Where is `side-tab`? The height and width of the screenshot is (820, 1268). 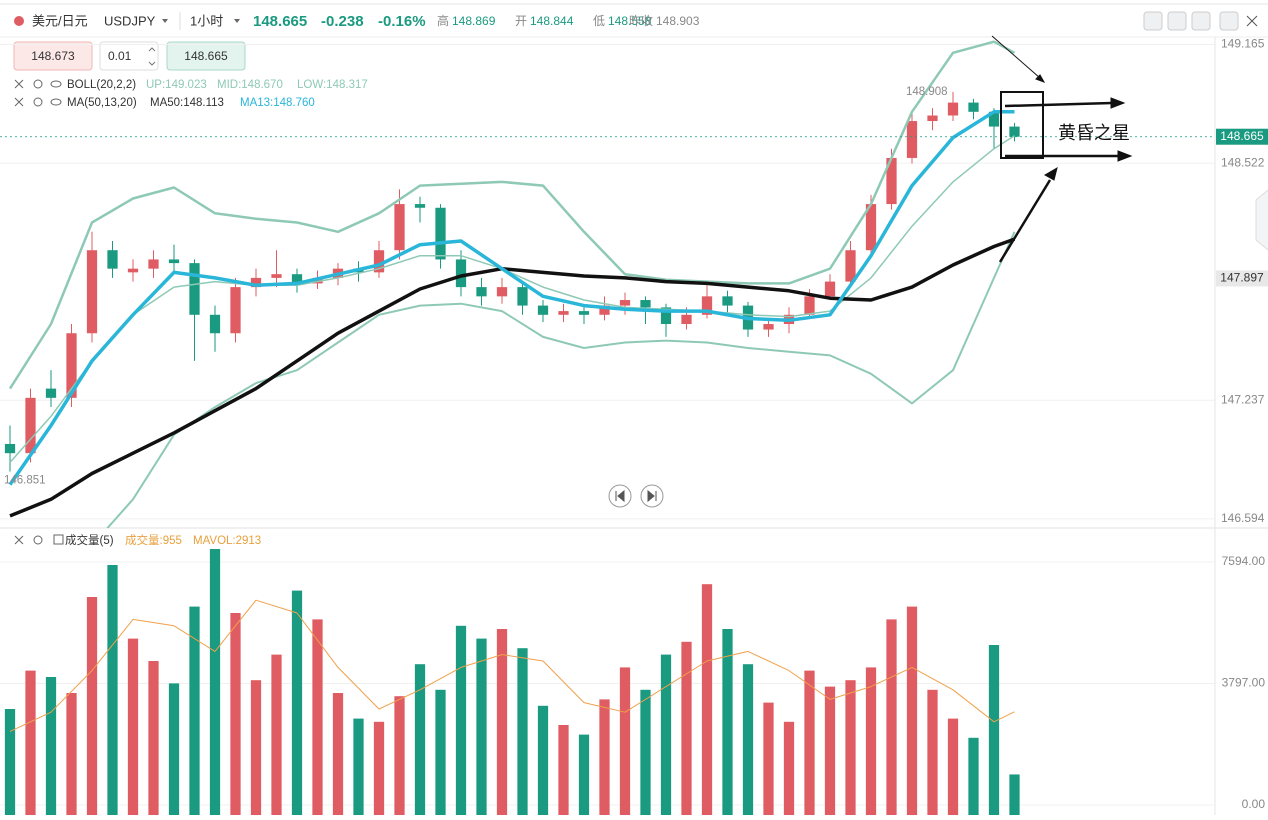
side-tab is located at coordinates (1261, 220).